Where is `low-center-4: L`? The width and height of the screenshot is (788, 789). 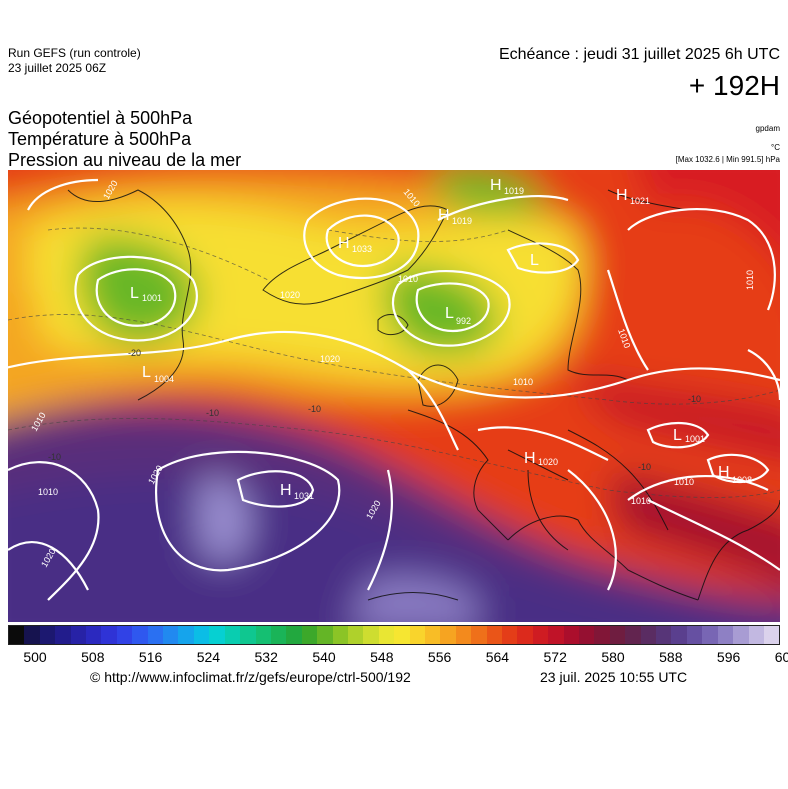 low-center-4: L is located at coordinates (534, 260).